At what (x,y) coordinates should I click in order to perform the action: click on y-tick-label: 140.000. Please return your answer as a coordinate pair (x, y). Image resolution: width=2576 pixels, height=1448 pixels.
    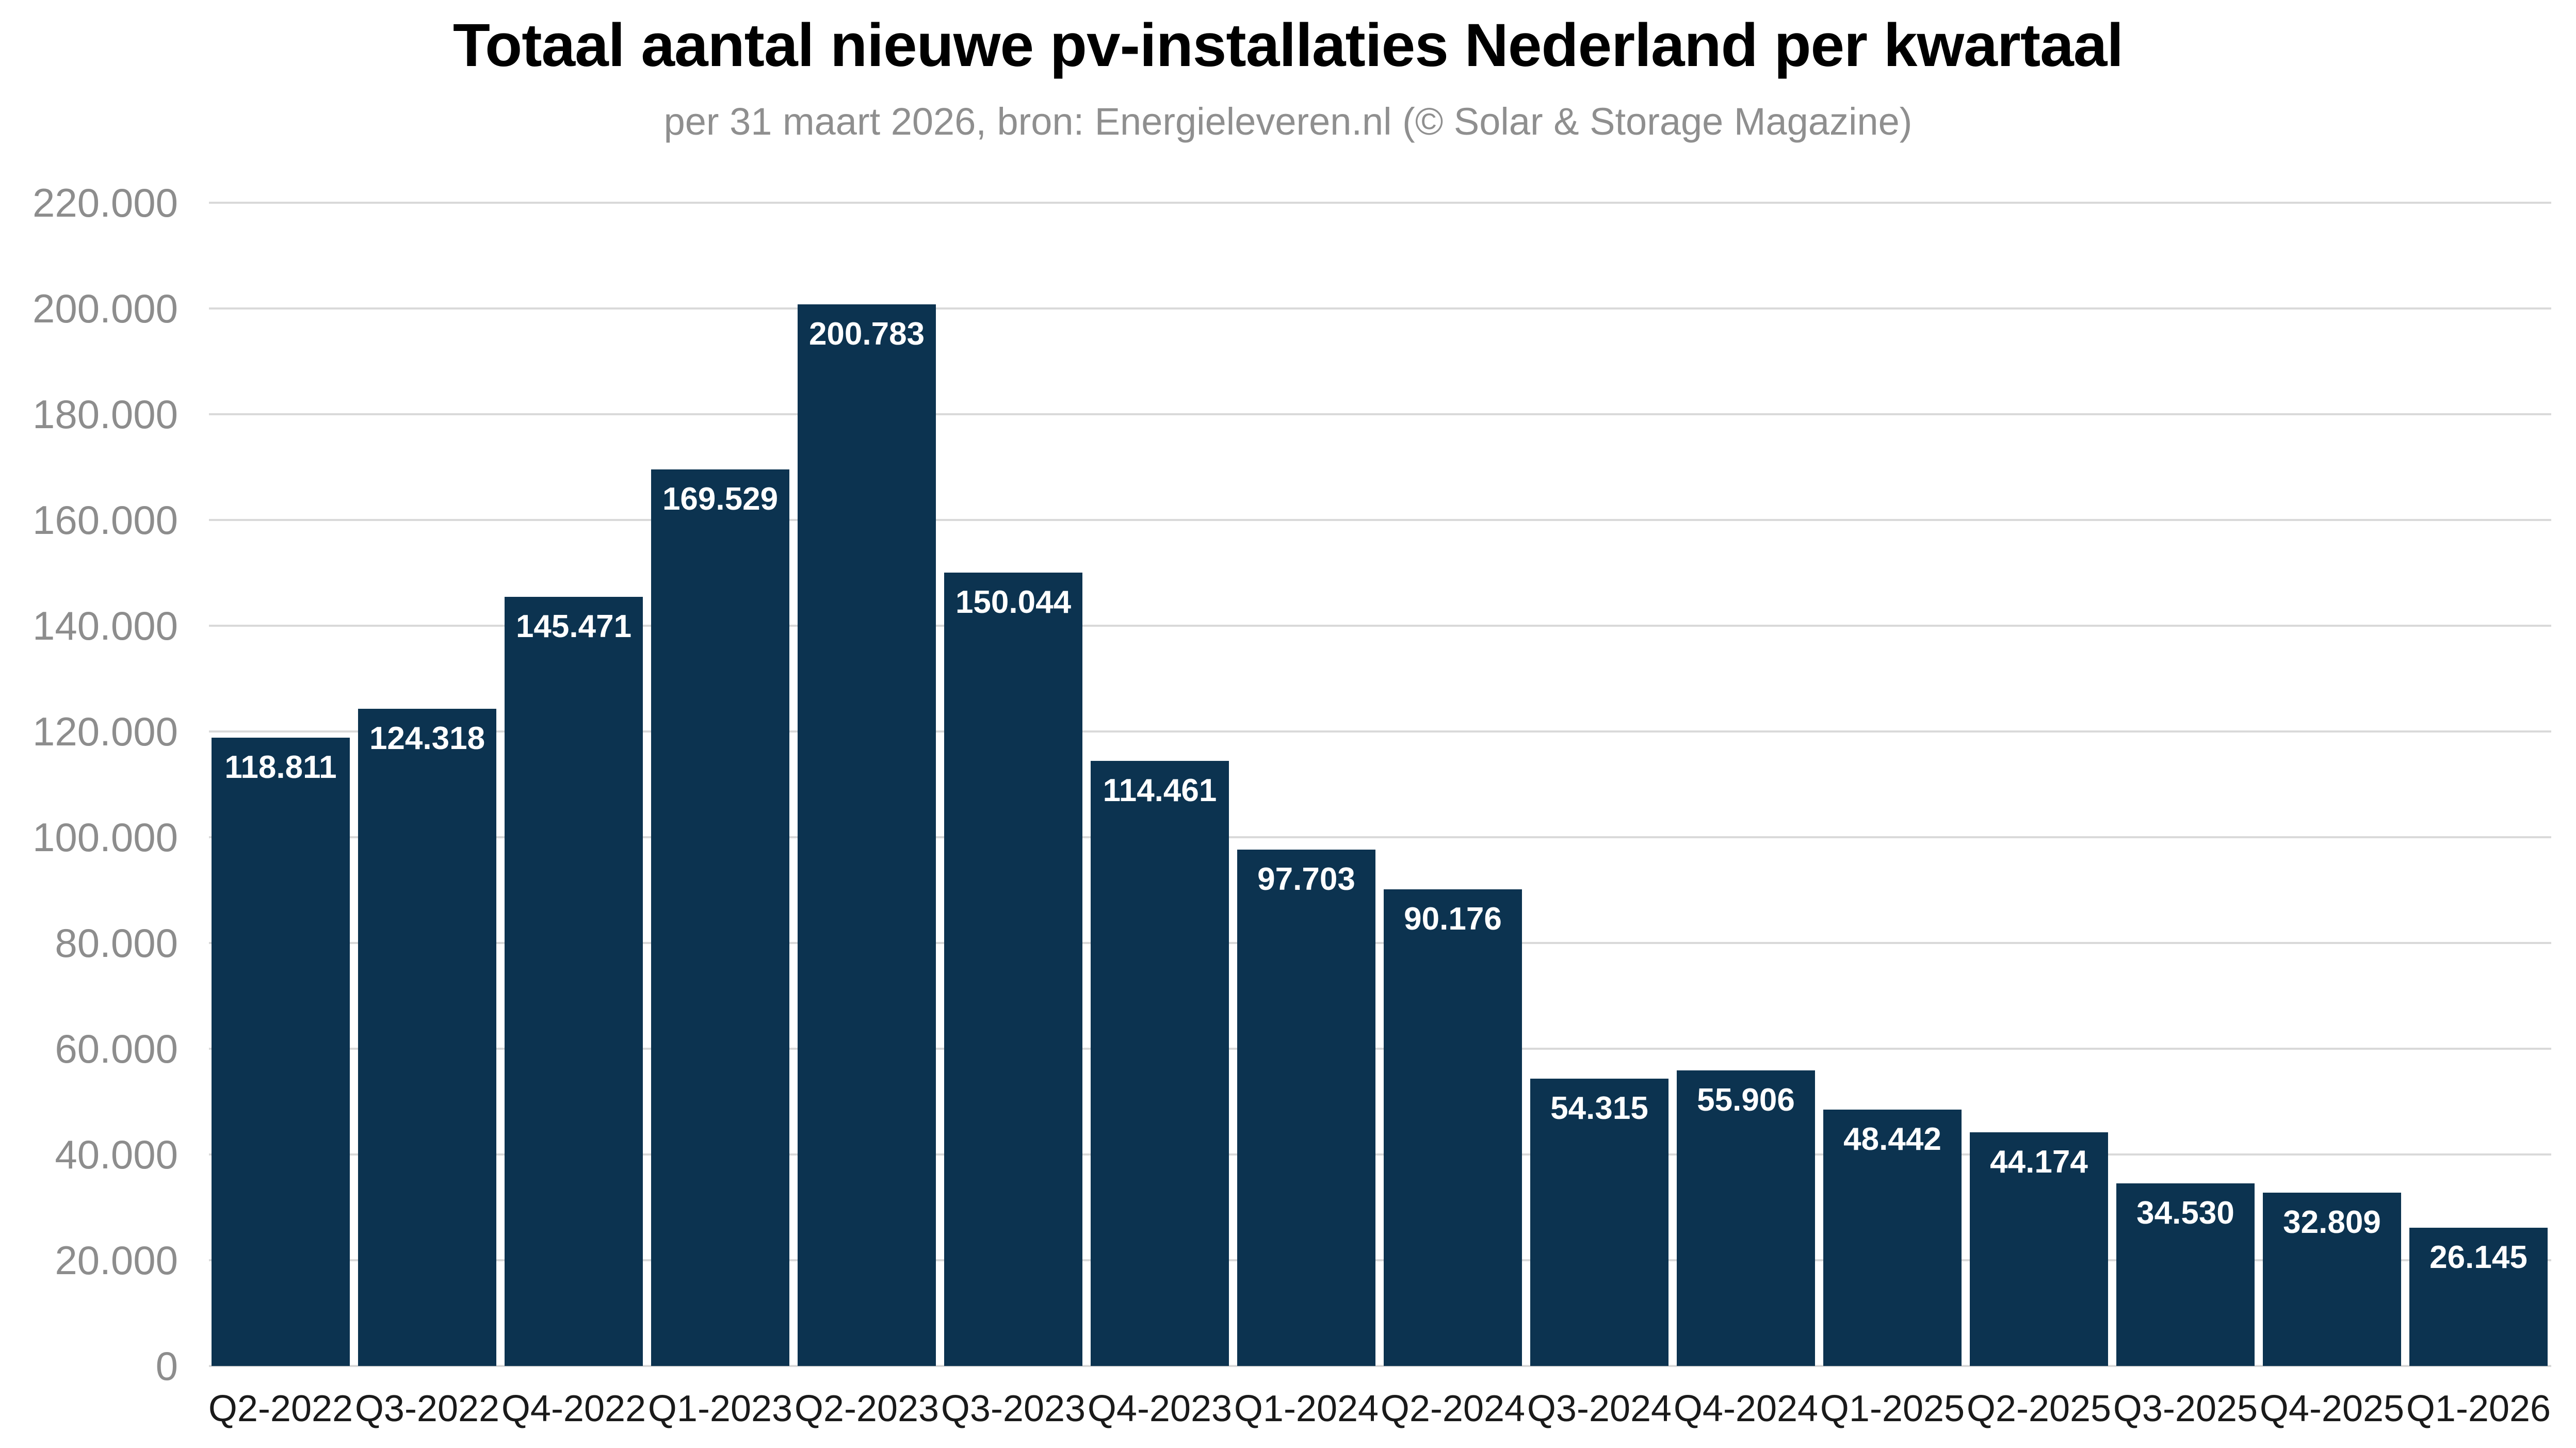
    Looking at the image, I should click on (105, 625).